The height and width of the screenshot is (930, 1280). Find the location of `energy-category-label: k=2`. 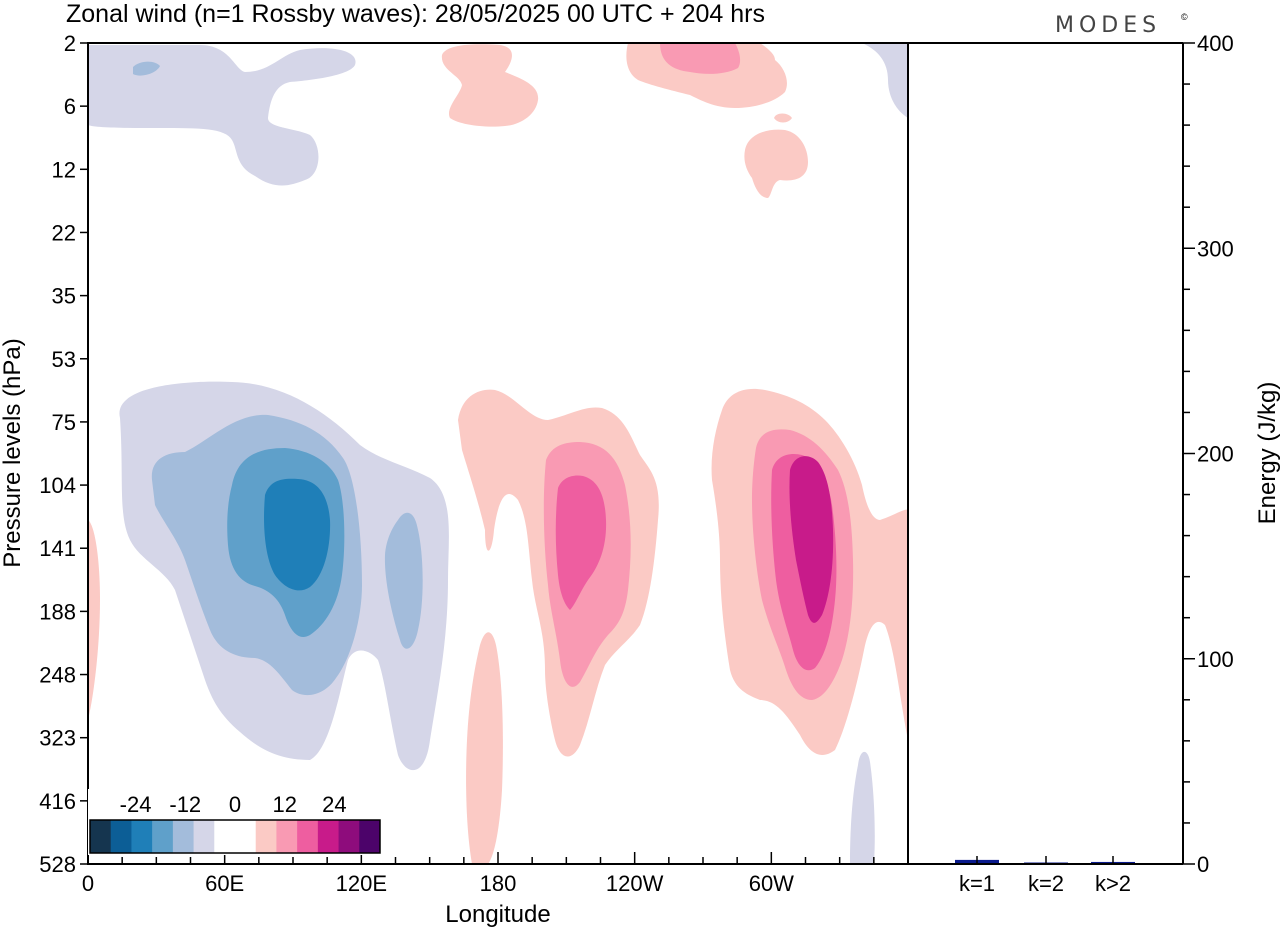

energy-category-label: k=2 is located at coordinates (1046, 883).